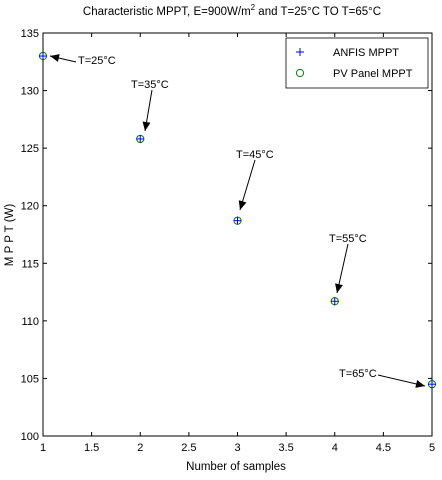 This screenshot has width=442, height=480. I want to click on legend: ANFIS MPPT PV Panel MPPT, so click(357, 63).